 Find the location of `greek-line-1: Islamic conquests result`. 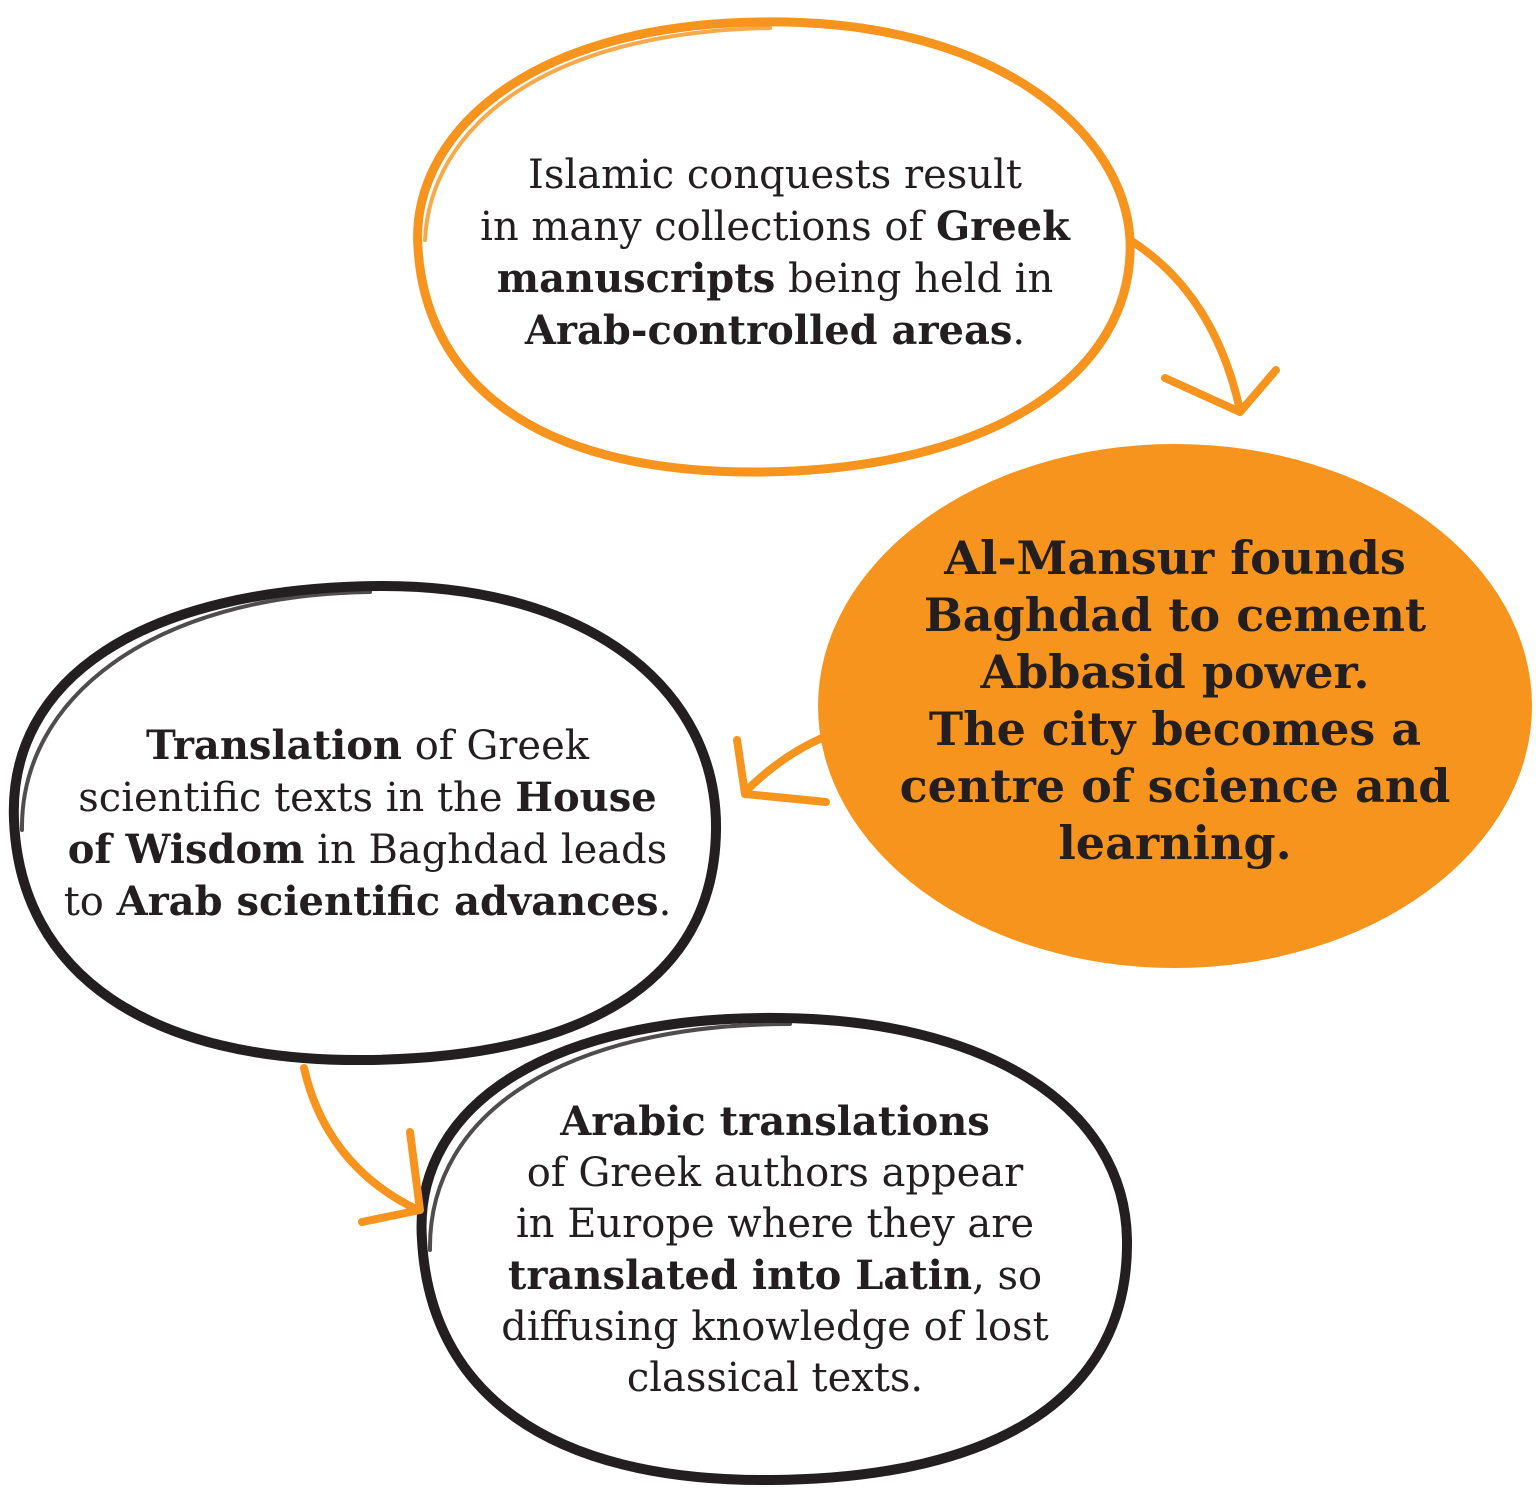

greek-line-1: Islamic conquests result is located at coordinates (775, 175).